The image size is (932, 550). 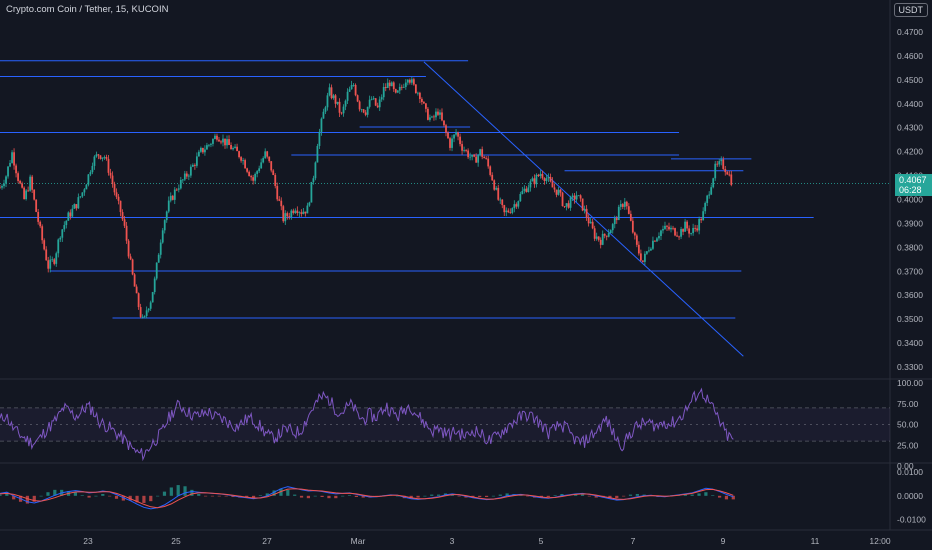 What do you see at coordinates (910, 104) in the screenshot?
I see `price-tick-label: 0.4400` at bounding box center [910, 104].